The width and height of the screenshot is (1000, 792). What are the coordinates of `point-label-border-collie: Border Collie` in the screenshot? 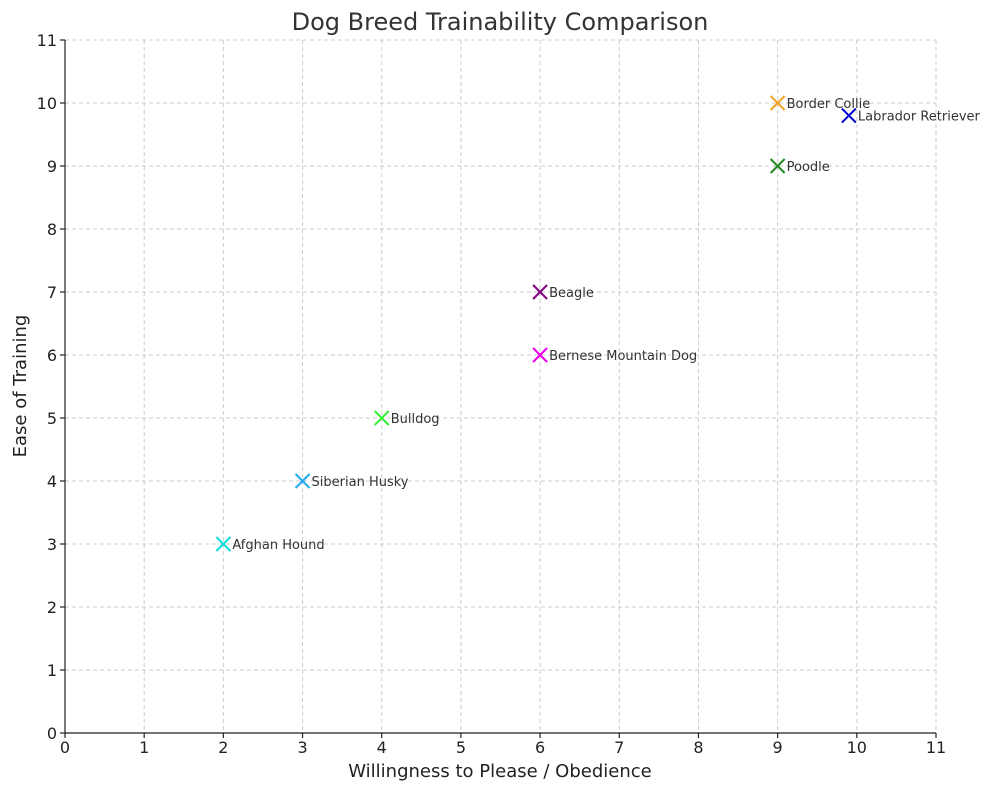 It's located at (829, 104).